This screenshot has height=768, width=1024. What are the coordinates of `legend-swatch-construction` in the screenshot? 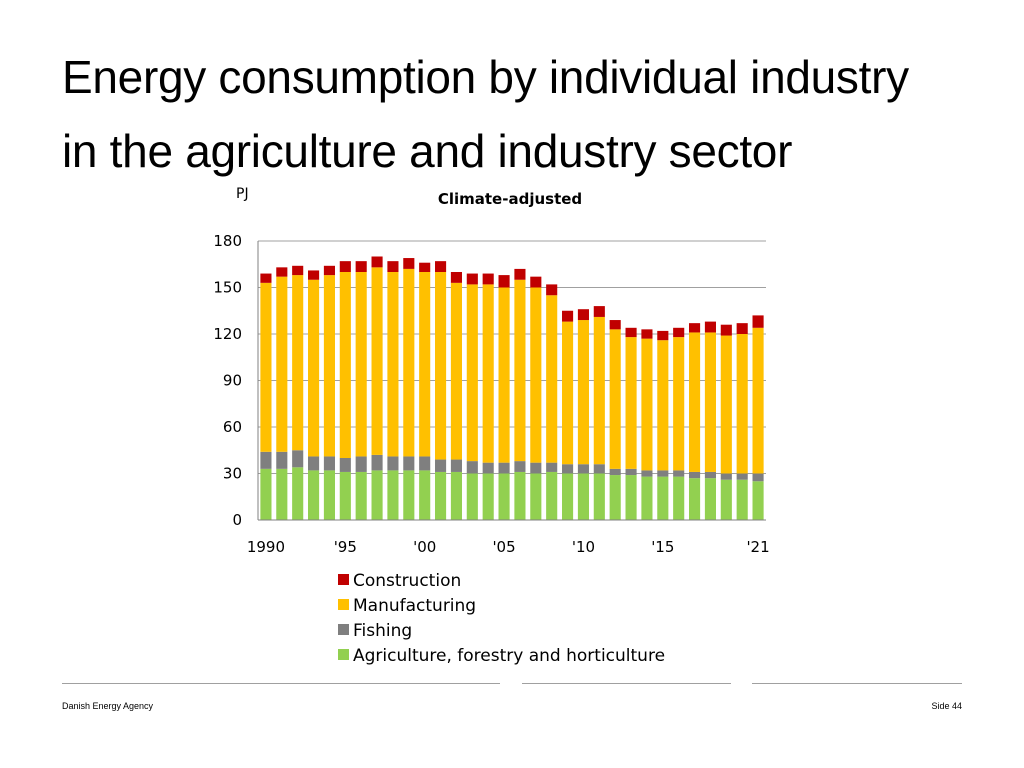 It's located at (343, 579).